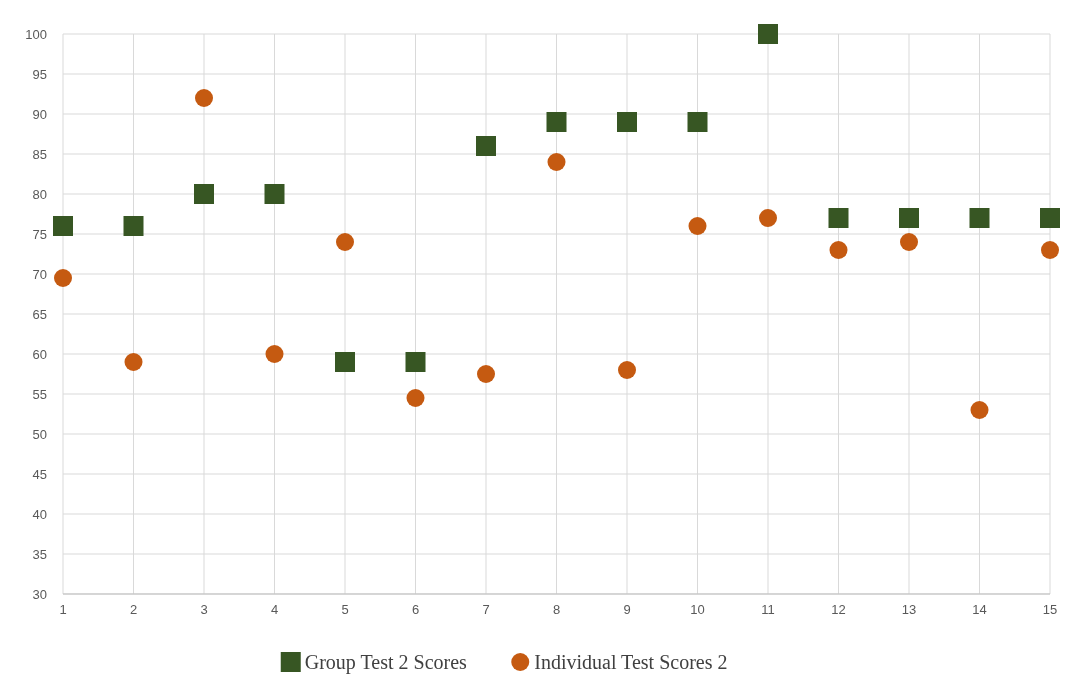 Image resolution: width=1073 pixels, height=690 pixels. I want to click on y-tick-label: 60, so click(39, 354).